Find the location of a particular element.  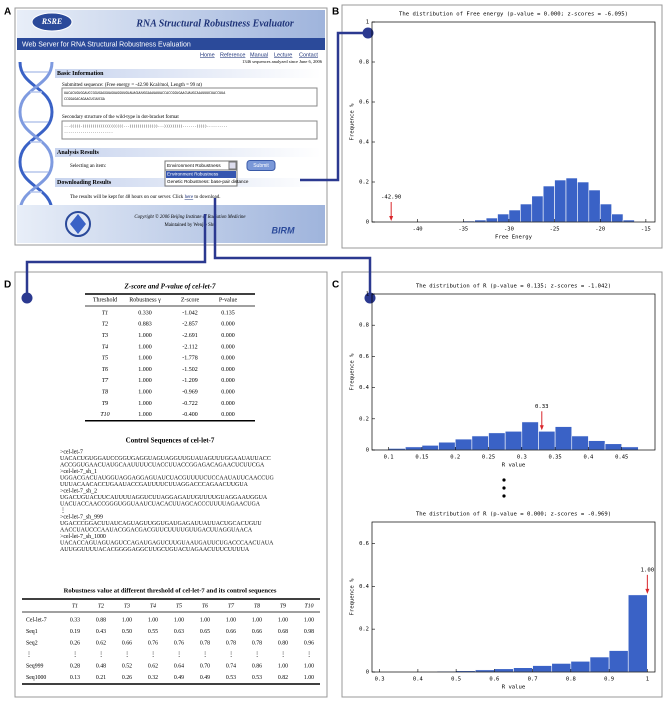

plot-frame is located at coordinates (513, 372).